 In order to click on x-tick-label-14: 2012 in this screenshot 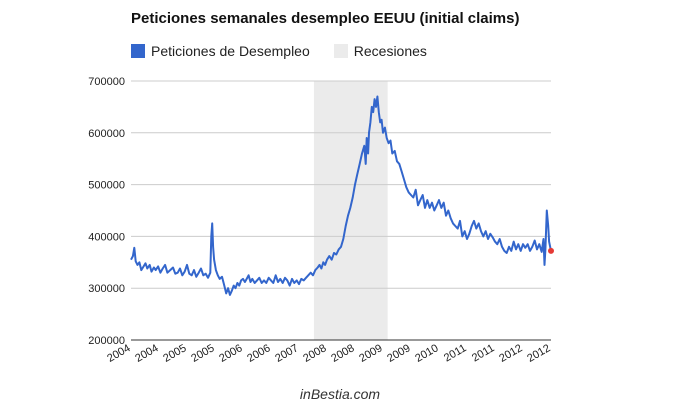, I will do `click(510, 353)`.